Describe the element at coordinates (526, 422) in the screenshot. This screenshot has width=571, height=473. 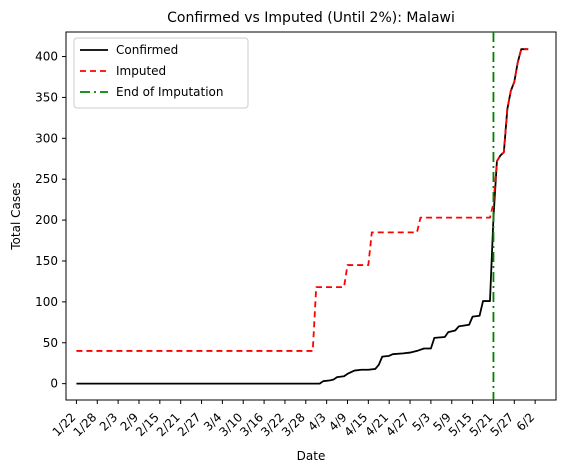
I see `x-tick-label: 6/2` at that location.